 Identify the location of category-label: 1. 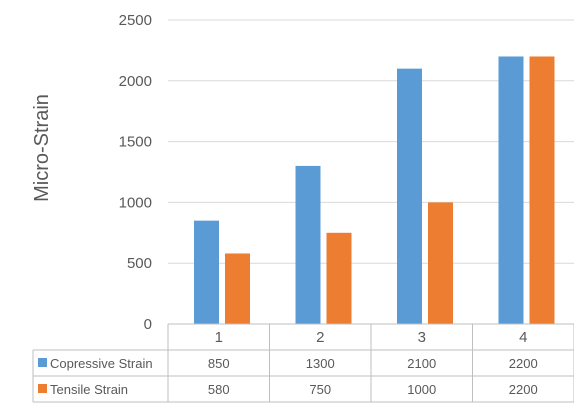
(219, 337).